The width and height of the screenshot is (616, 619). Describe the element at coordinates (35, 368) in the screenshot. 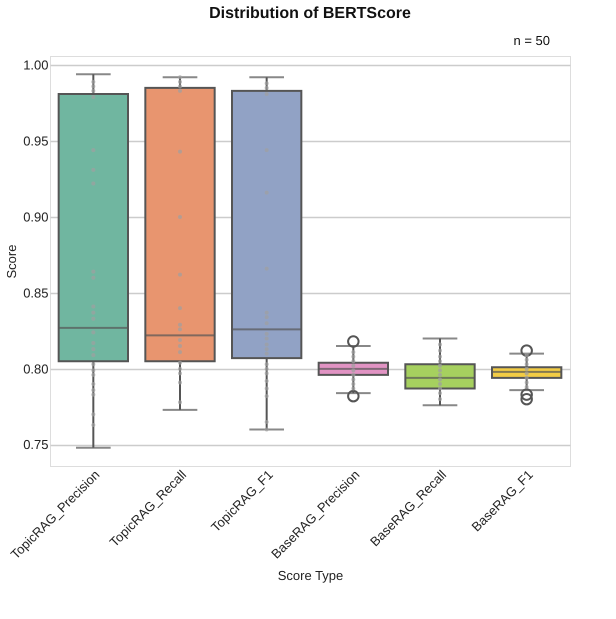

I see `y-tick-label: 0.80` at that location.